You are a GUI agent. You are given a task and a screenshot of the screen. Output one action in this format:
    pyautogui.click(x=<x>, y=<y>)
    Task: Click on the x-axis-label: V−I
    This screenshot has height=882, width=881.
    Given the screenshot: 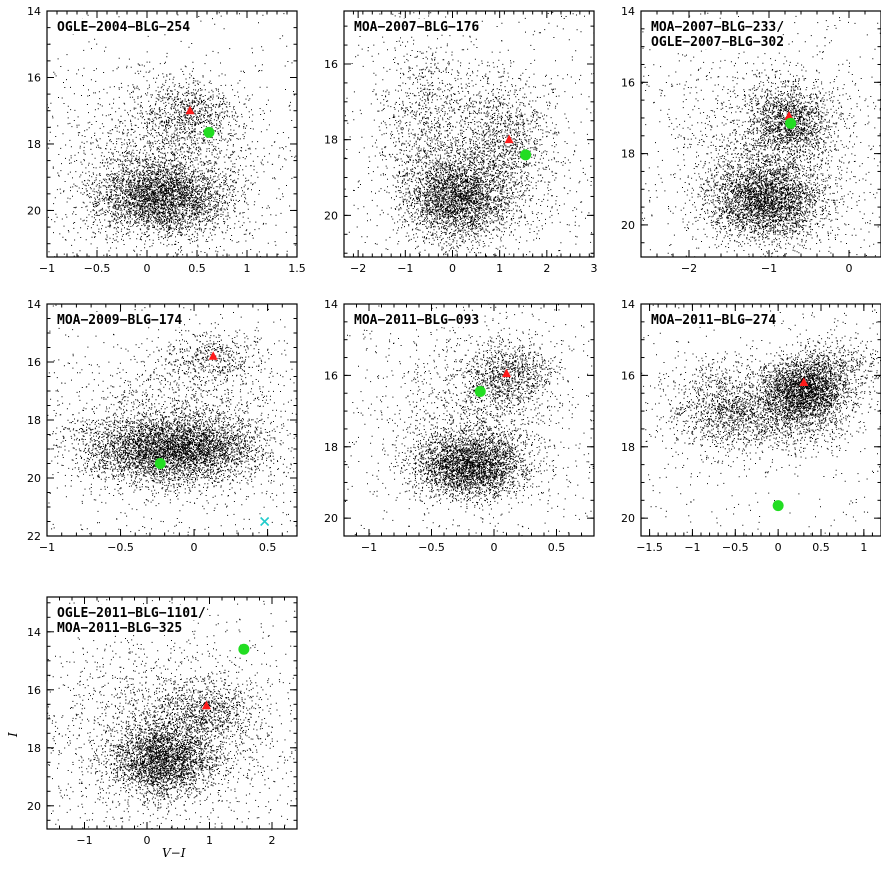 What is the action you would take?
    pyautogui.click(x=174, y=853)
    